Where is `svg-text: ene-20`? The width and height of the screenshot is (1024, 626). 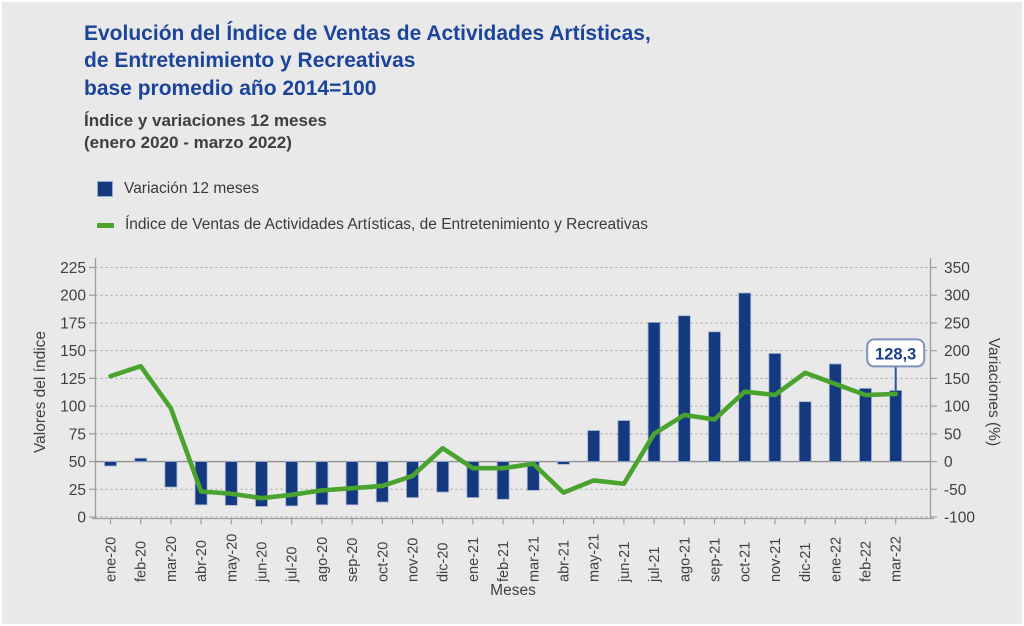
svg-text: ene-20 is located at coordinates (112, 559).